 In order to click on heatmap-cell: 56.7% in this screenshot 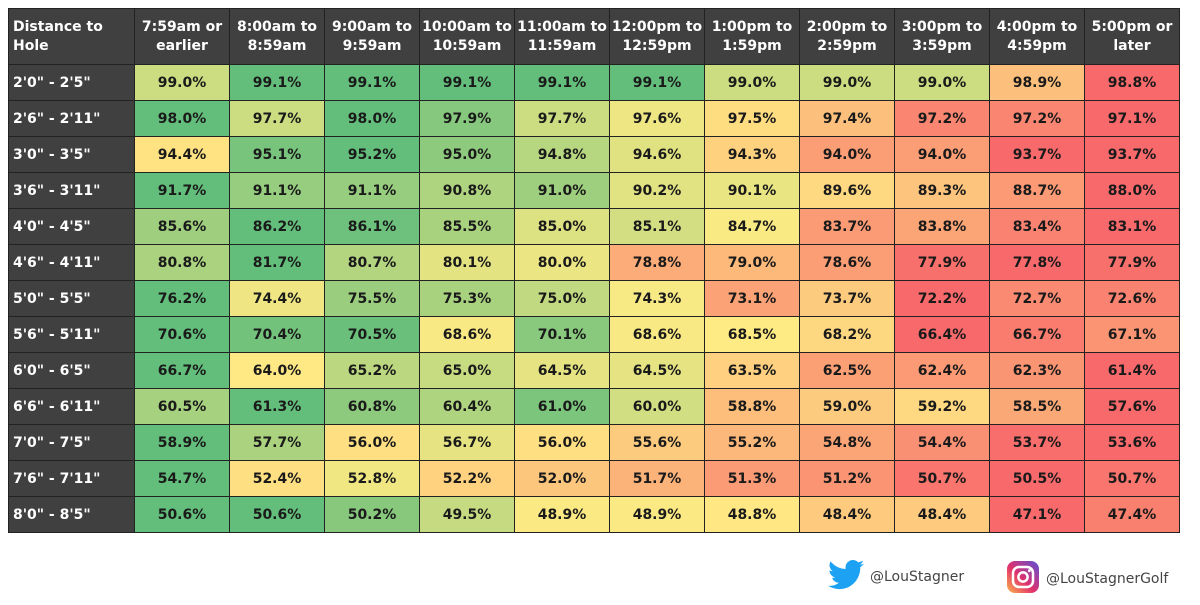, I will do `click(467, 442)`.